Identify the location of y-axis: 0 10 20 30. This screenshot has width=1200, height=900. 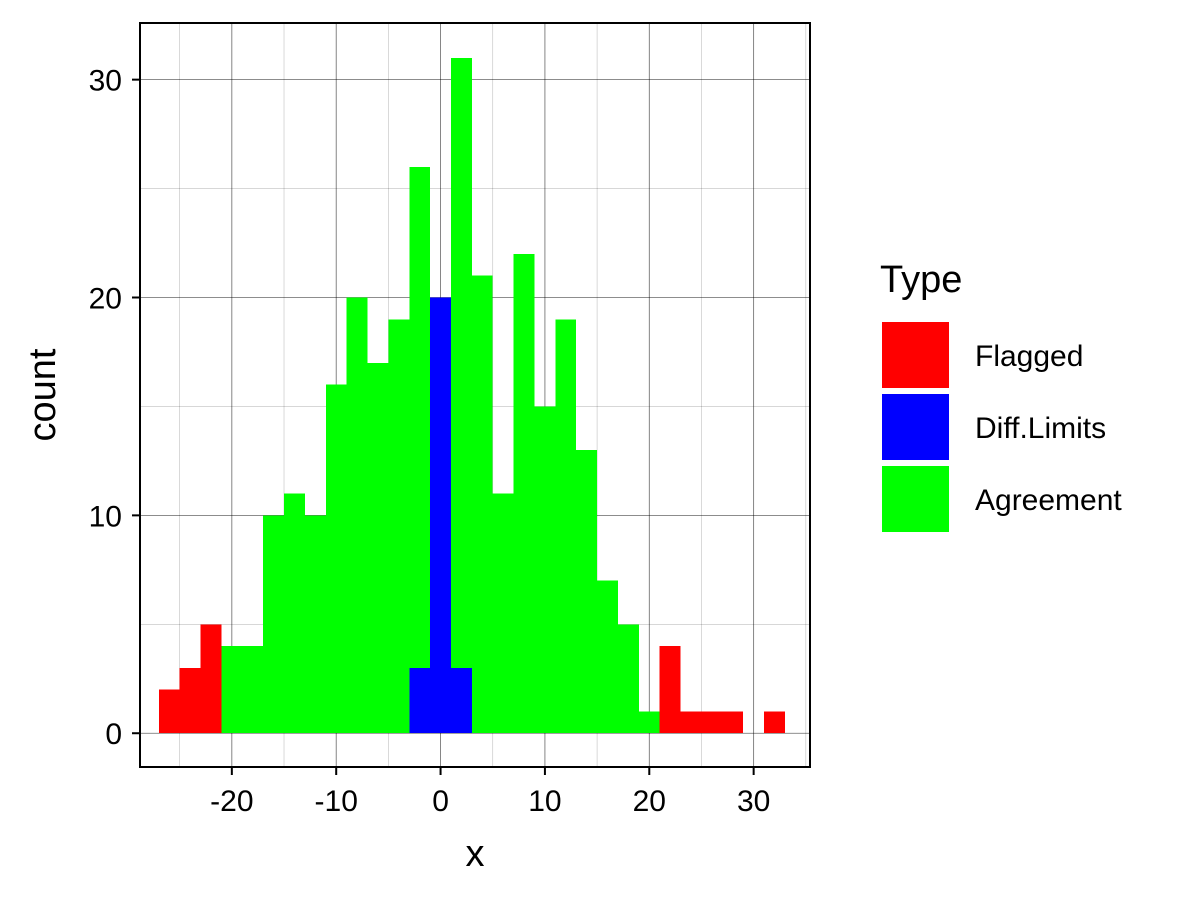
(114, 408).